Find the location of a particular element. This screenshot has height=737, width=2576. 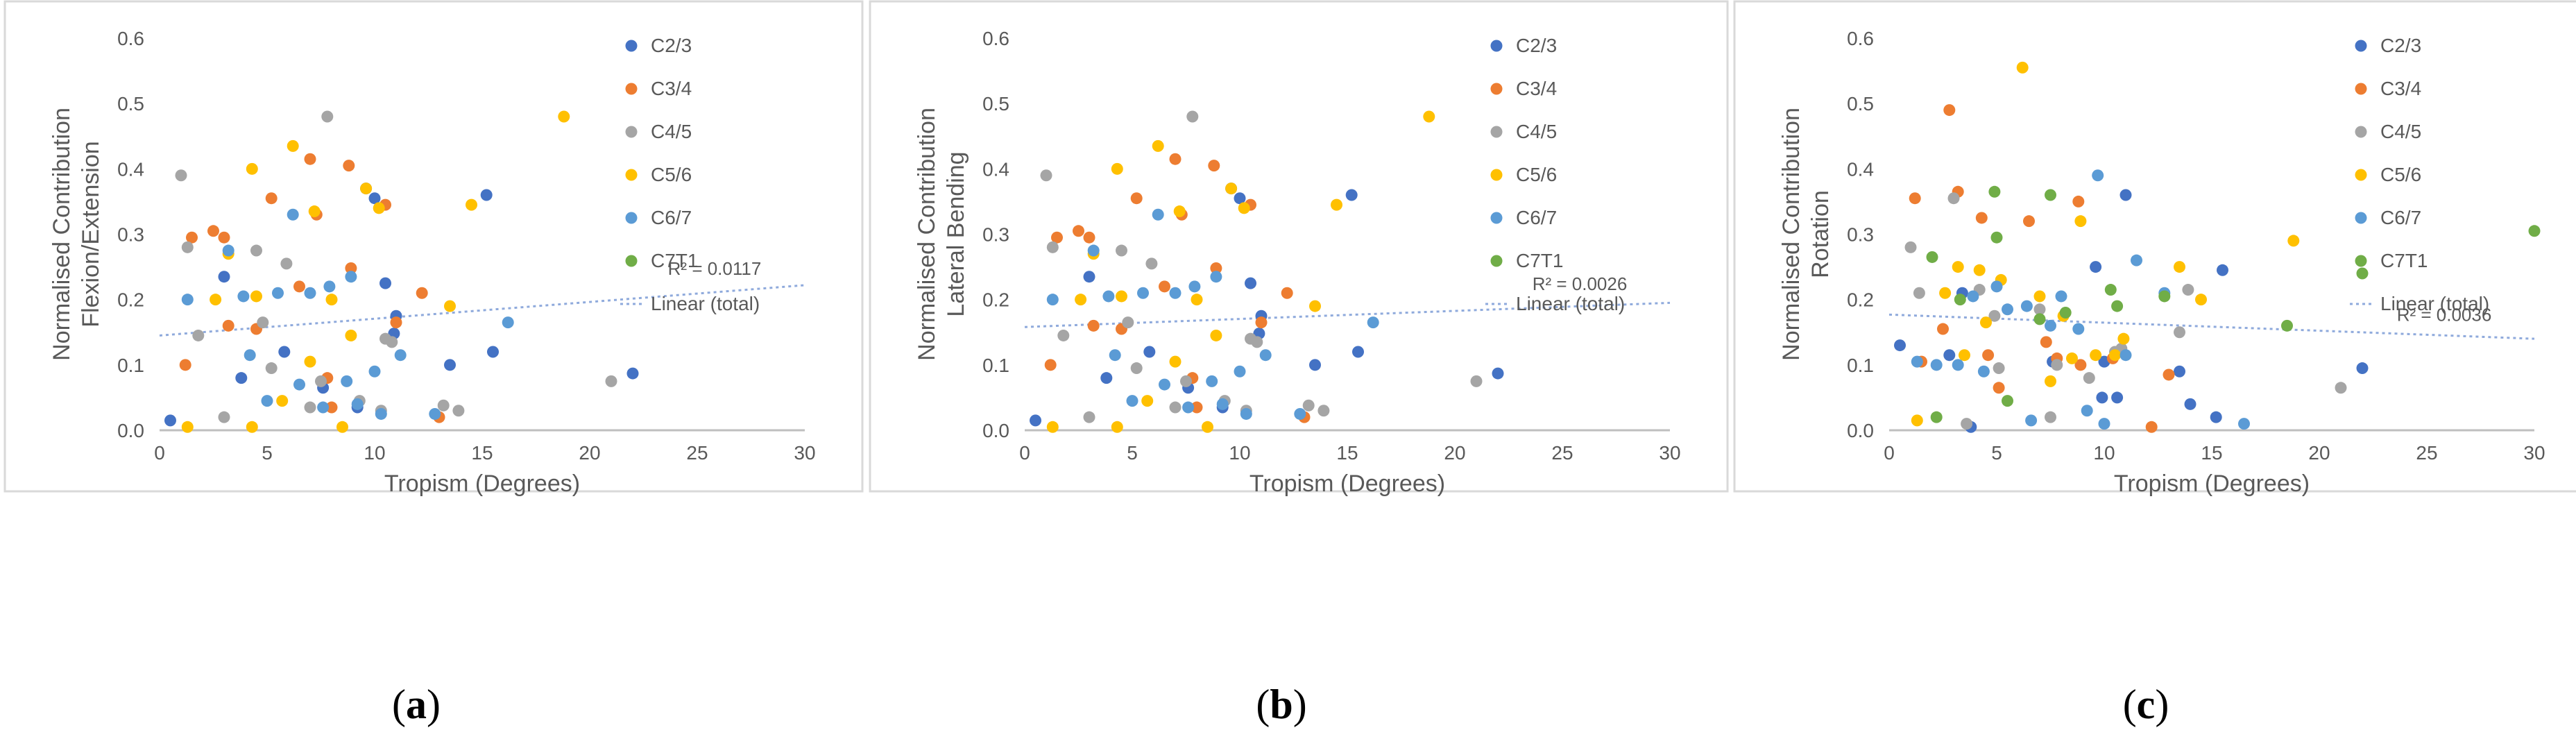

legend-entry: C2/3 is located at coordinates (671, 45).